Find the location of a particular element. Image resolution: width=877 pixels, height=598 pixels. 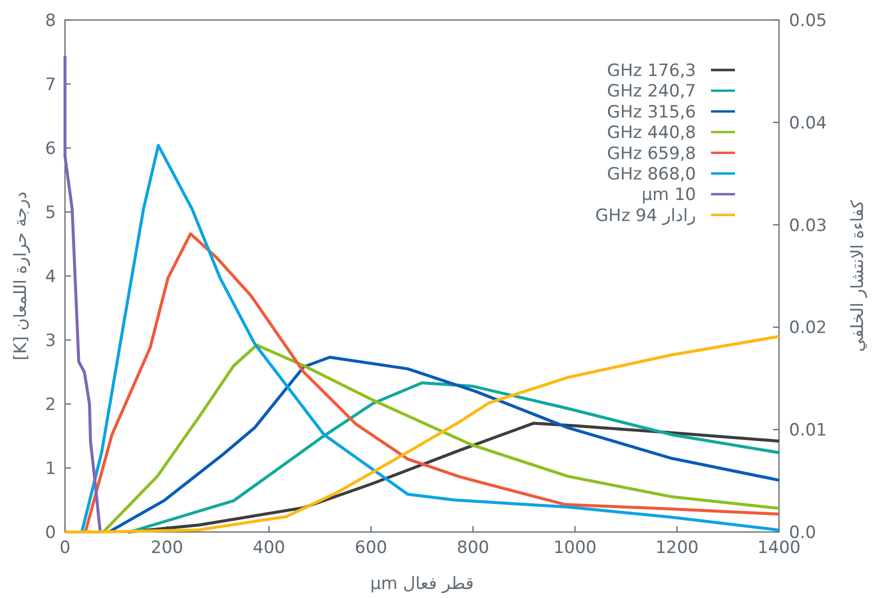

x-tick-label: 800 is located at coordinates (473, 548).